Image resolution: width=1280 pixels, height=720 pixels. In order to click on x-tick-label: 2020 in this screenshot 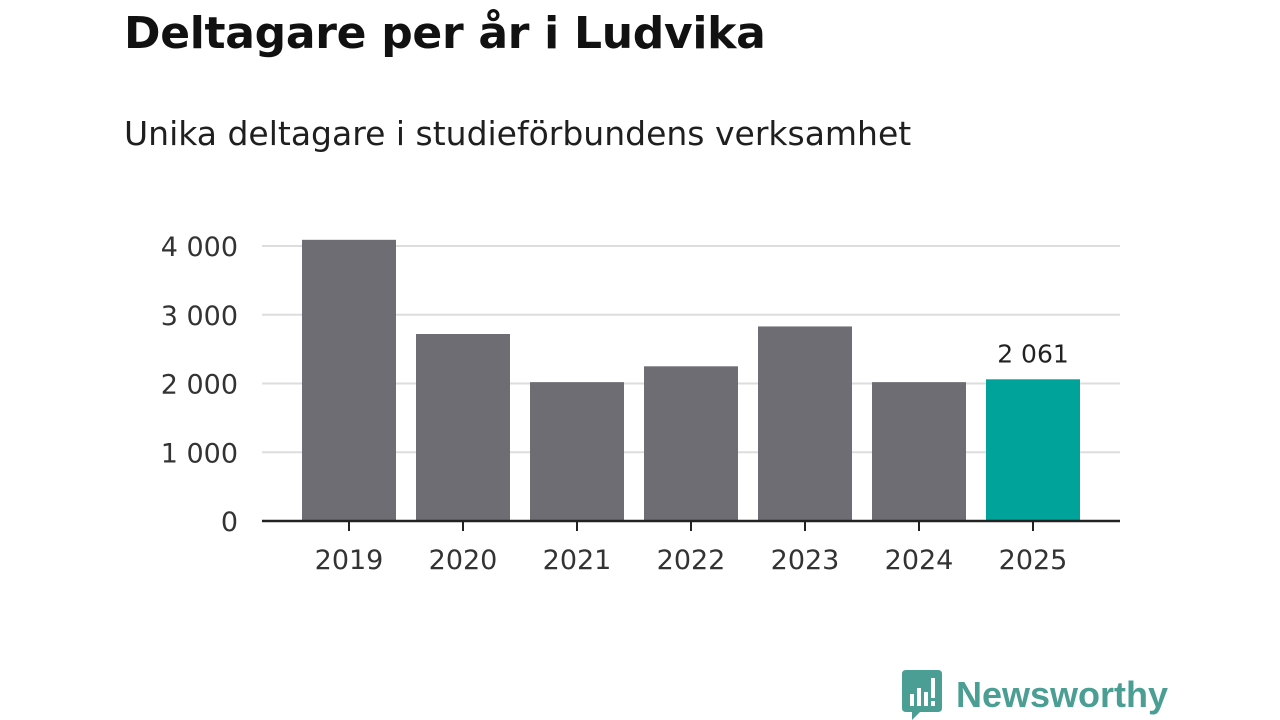, I will do `click(463, 560)`.